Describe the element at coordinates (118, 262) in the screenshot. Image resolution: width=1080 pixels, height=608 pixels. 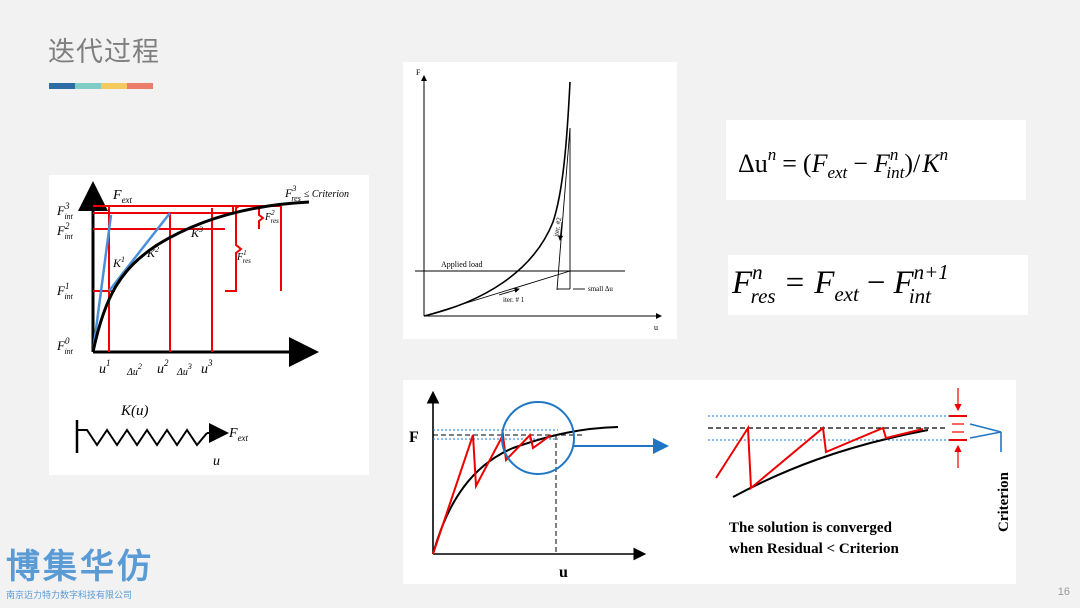
I see `k1-label: K1` at that location.